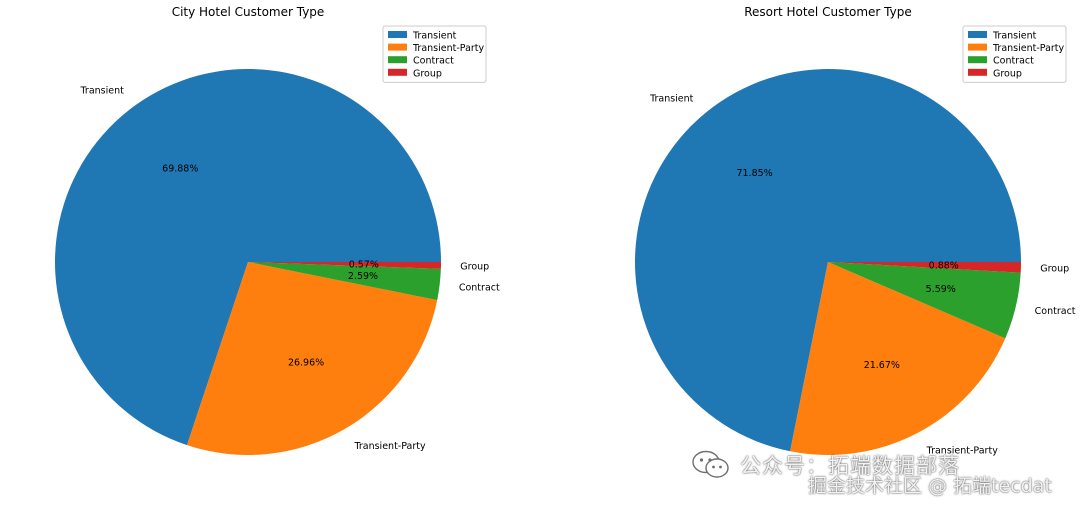 The height and width of the screenshot is (510, 1080). I want to click on percent-label-group: 0.57%, so click(364, 265).